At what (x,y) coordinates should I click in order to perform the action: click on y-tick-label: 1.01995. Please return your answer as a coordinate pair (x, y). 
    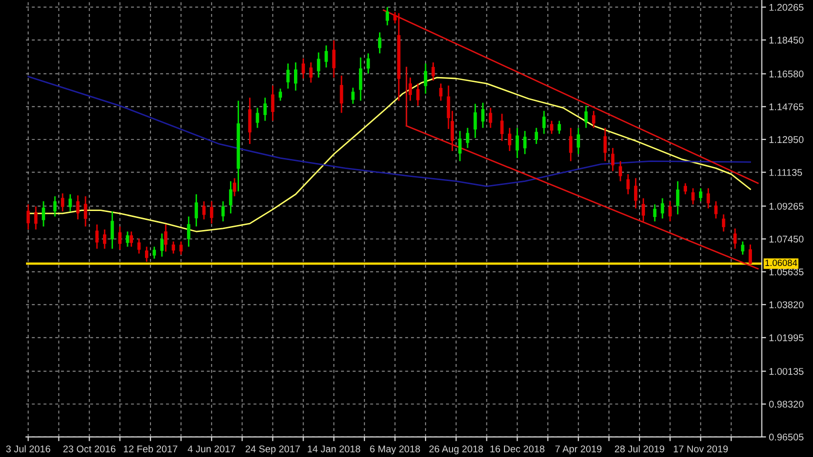
    Looking at the image, I should click on (786, 338).